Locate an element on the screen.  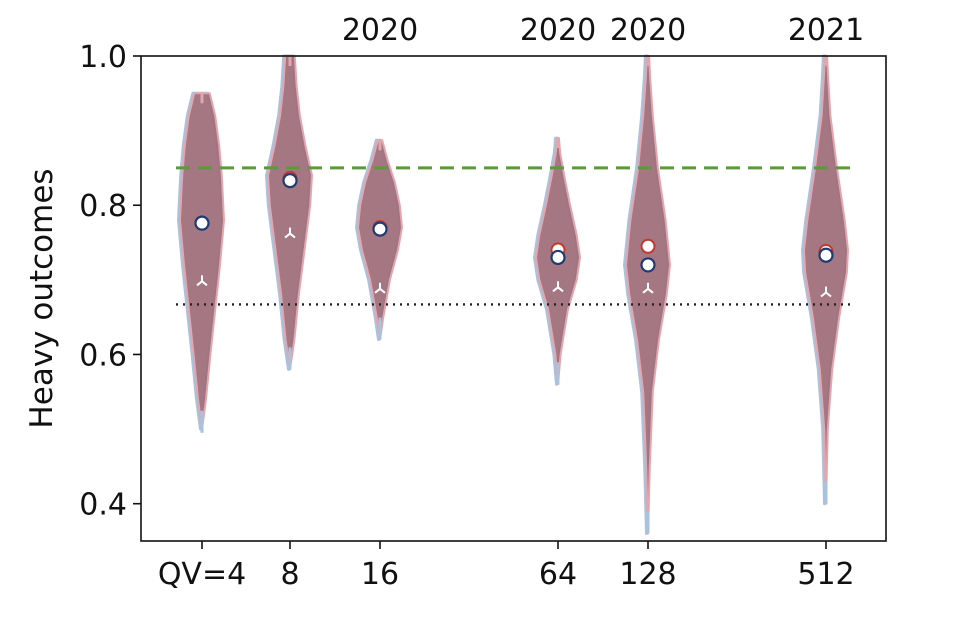
markers-layer is located at coordinates (514, 234).